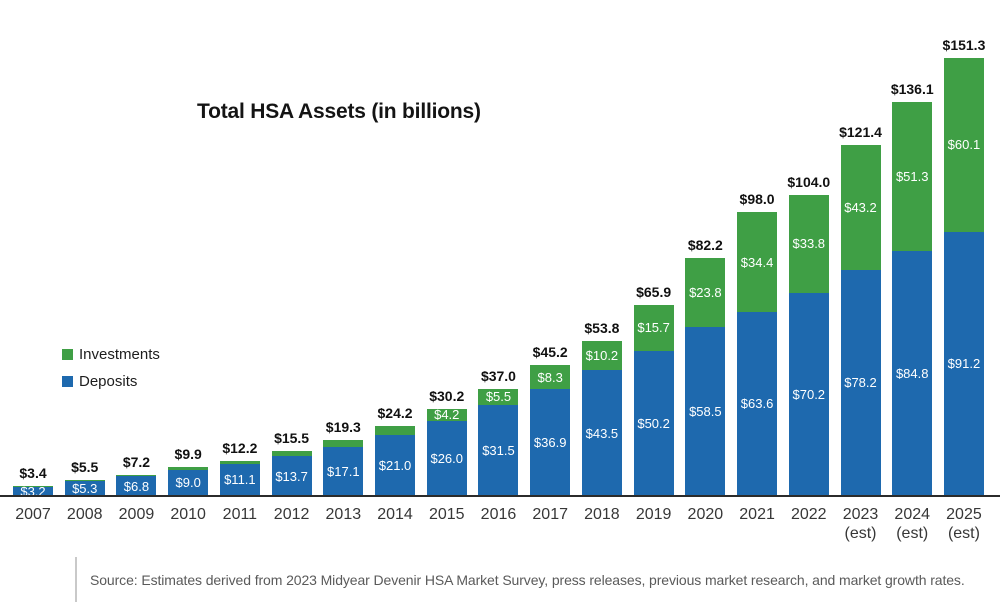 The height and width of the screenshot is (602, 1000). I want to click on investments-segment: $51.3, so click(912, 176).